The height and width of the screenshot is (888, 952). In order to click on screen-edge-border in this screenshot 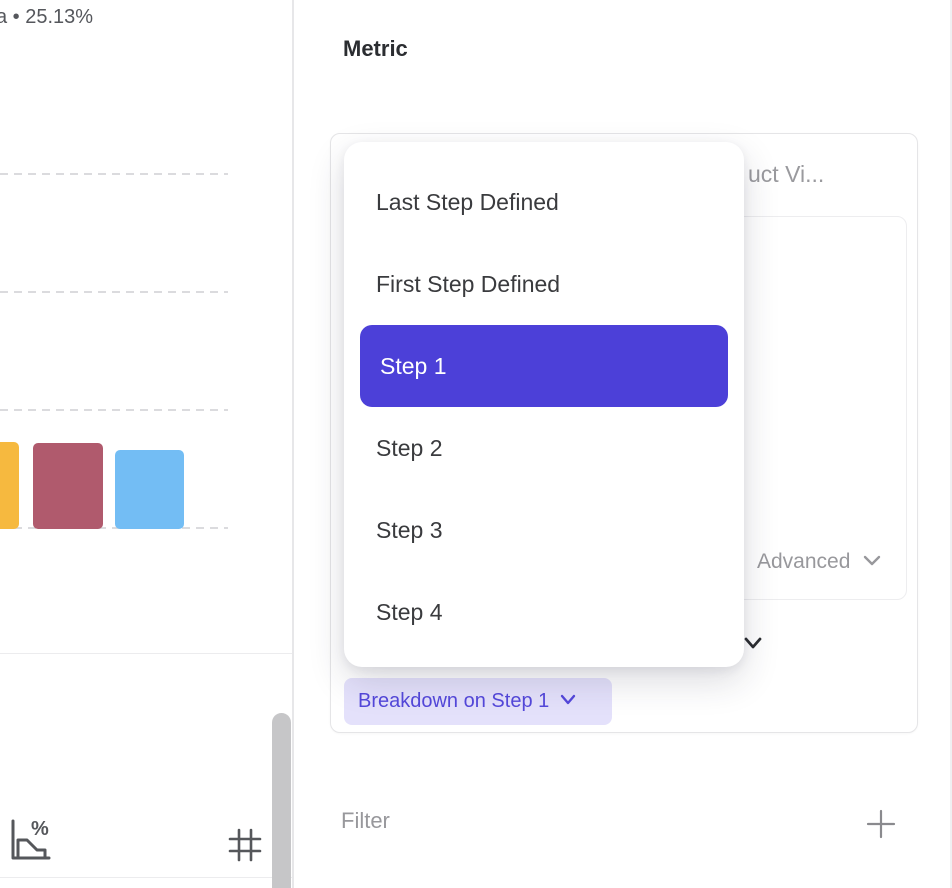, I will do `click(951, 444)`.